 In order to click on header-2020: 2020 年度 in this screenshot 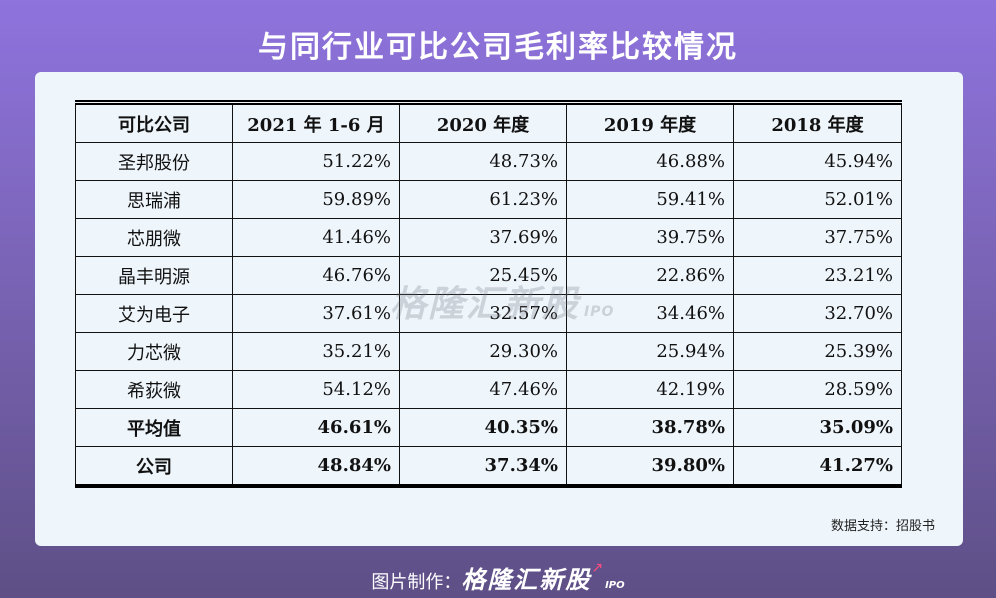, I will do `click(483, 122)`.